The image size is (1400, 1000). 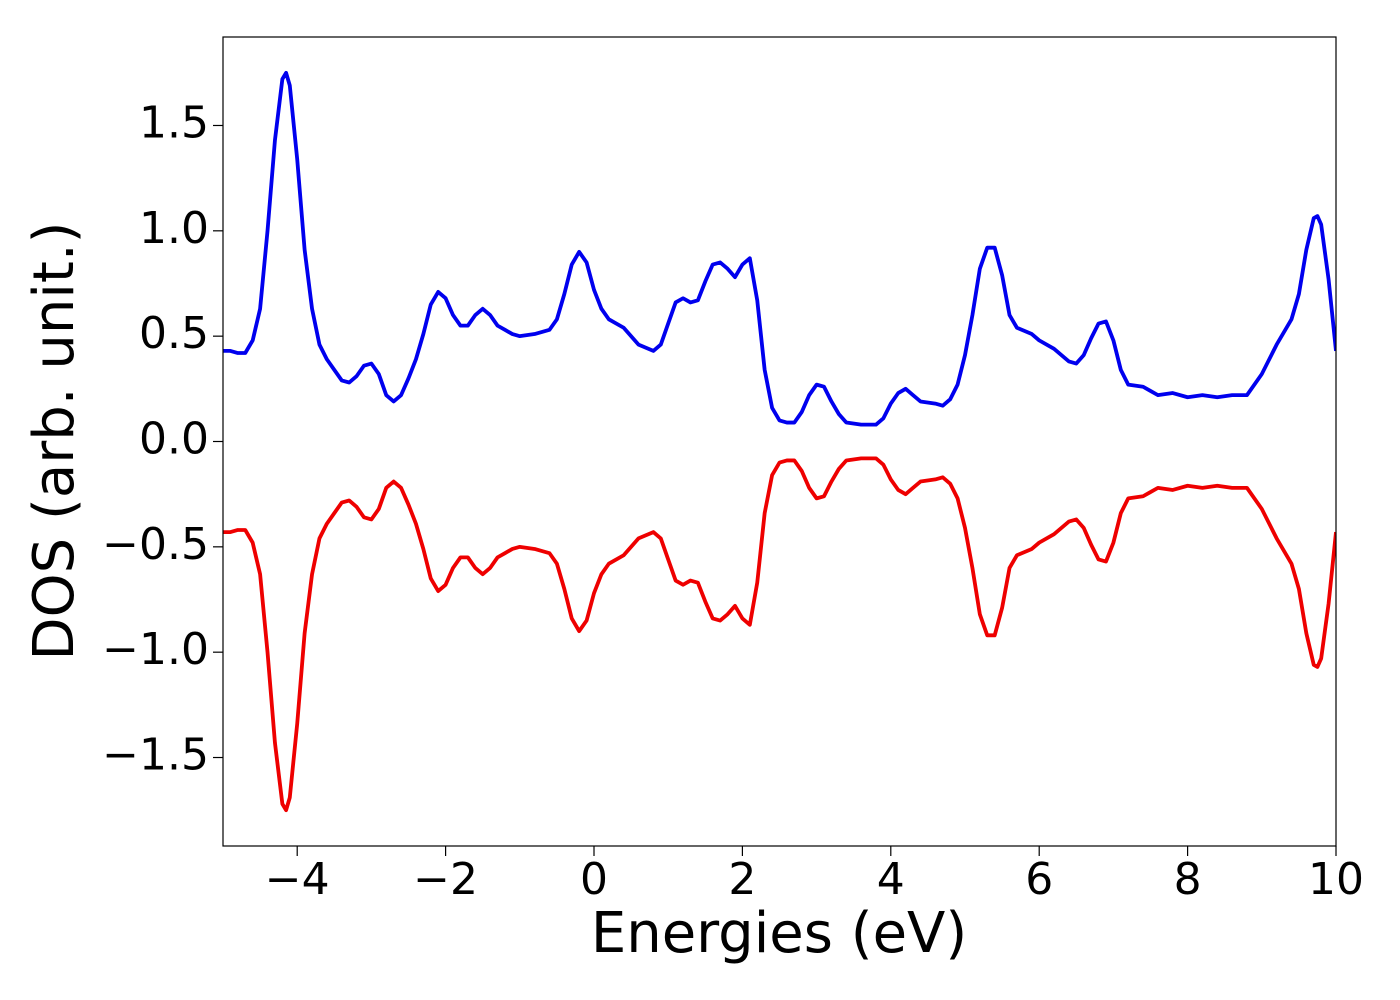 I want to click on x-tick-label: −2, so click(x=445, y=879).